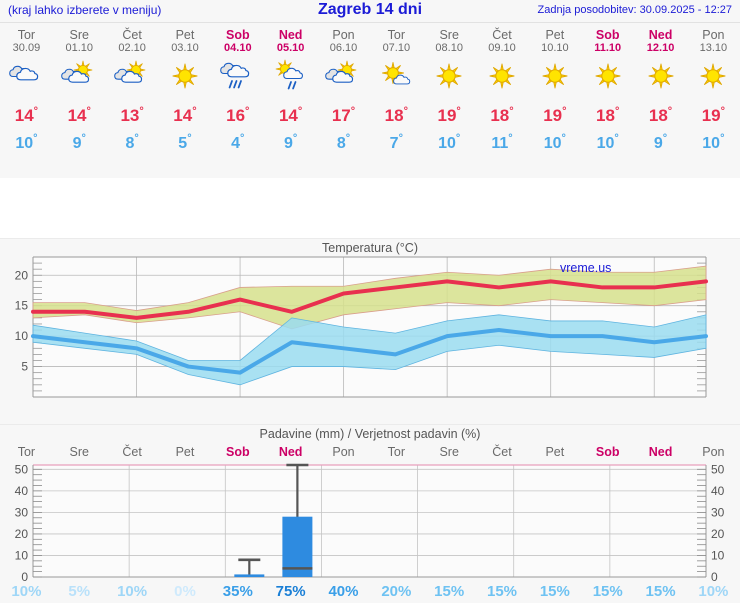  What do you see at coordinates (396, 142) in the screenshot?
I see `min-temp-value: 7°` at bounding box center [396, 142].